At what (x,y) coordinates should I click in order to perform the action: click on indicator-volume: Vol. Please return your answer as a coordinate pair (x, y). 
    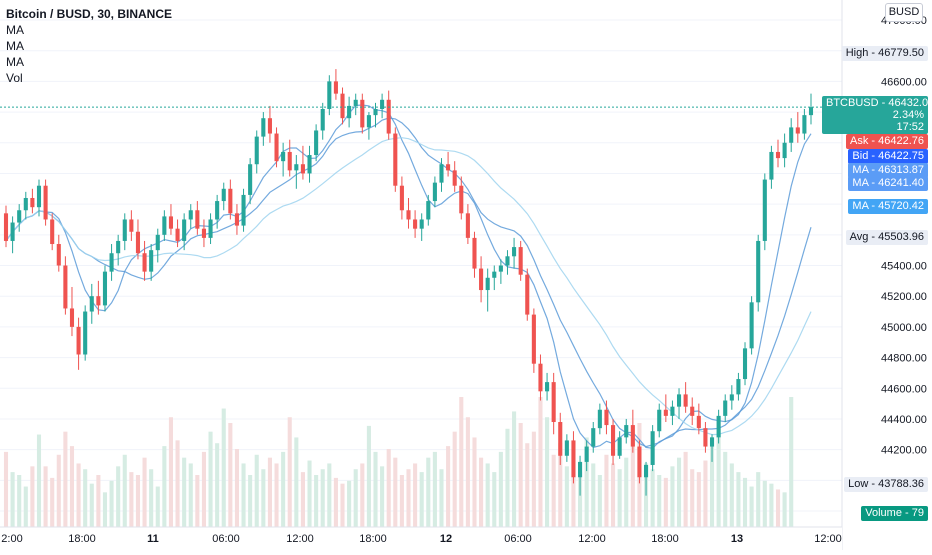
    Looking at the image, I should click on (14, 78).